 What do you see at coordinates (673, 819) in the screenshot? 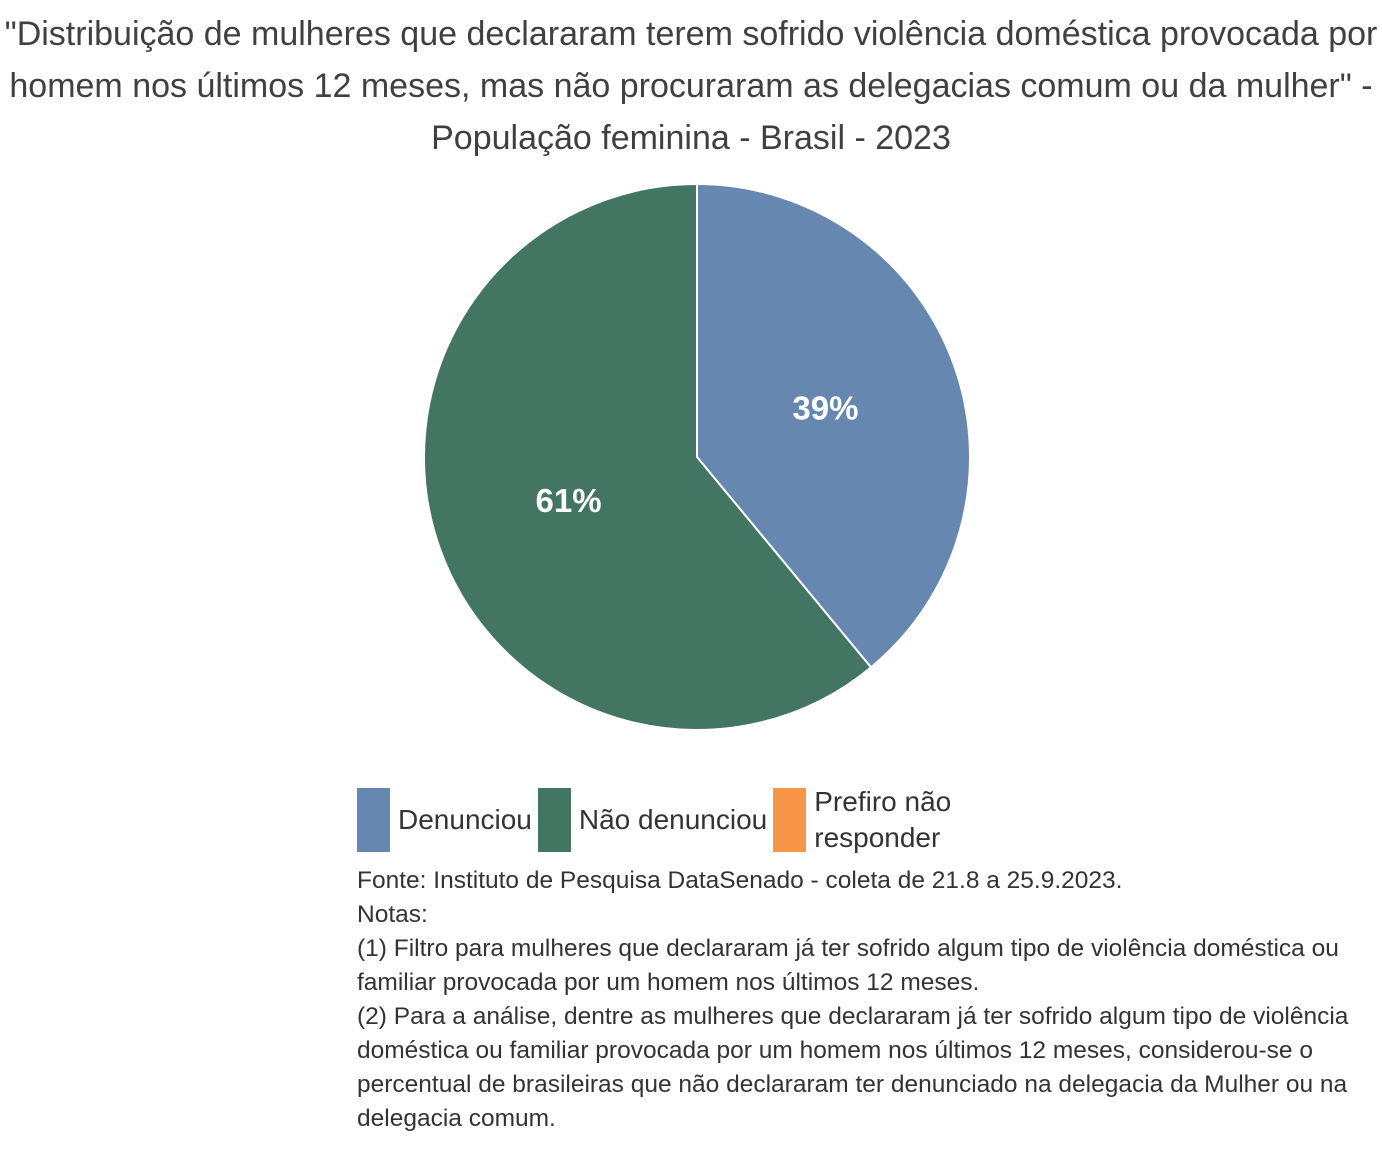
I see `legend-label: Não denunciou` at bounding box center [673, 819].